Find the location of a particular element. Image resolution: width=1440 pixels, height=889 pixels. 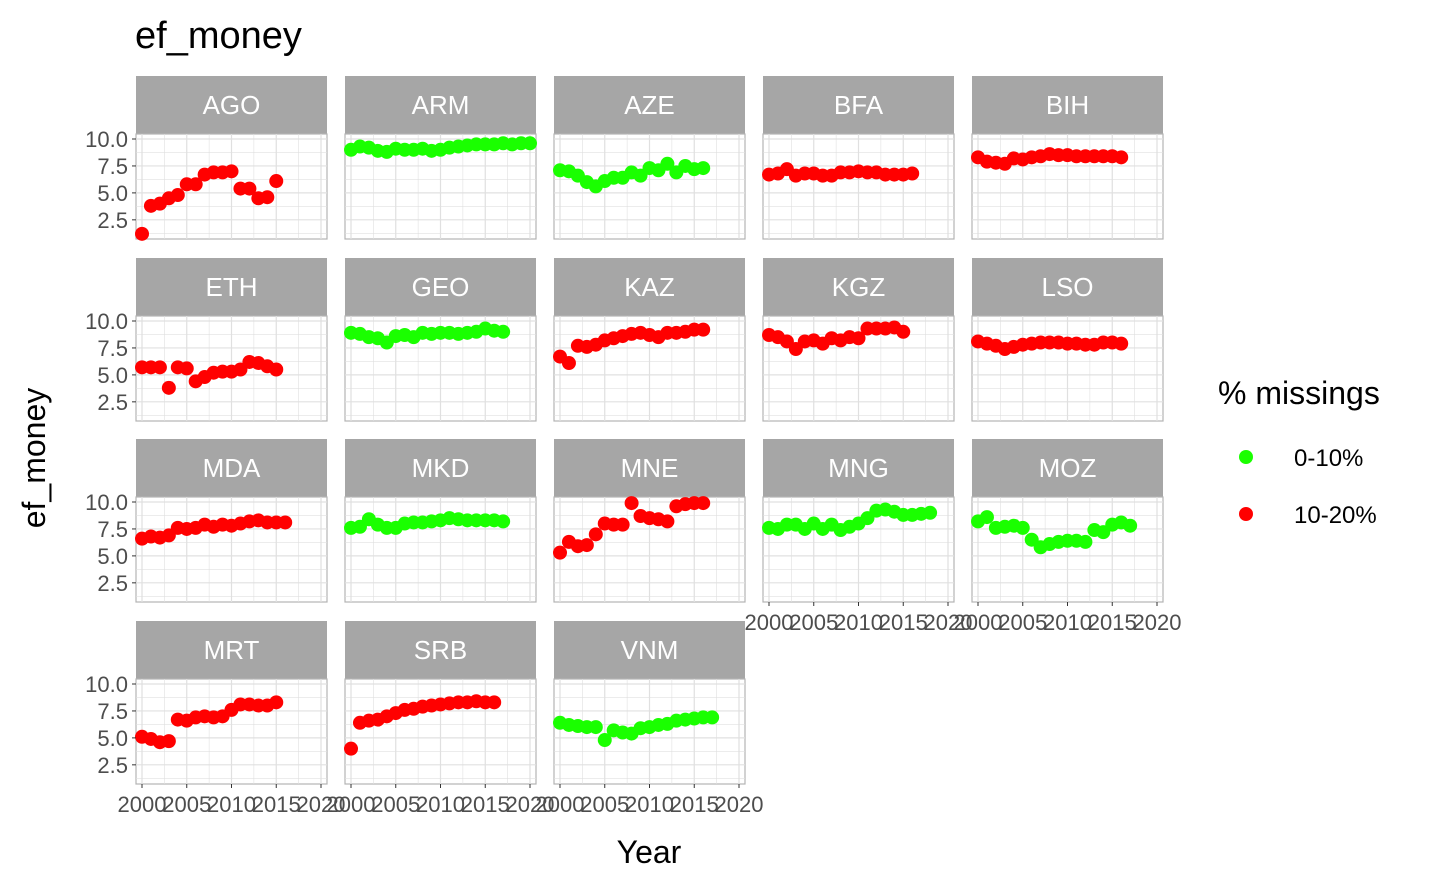

strip-moz is located at coordinates (1067, 468).